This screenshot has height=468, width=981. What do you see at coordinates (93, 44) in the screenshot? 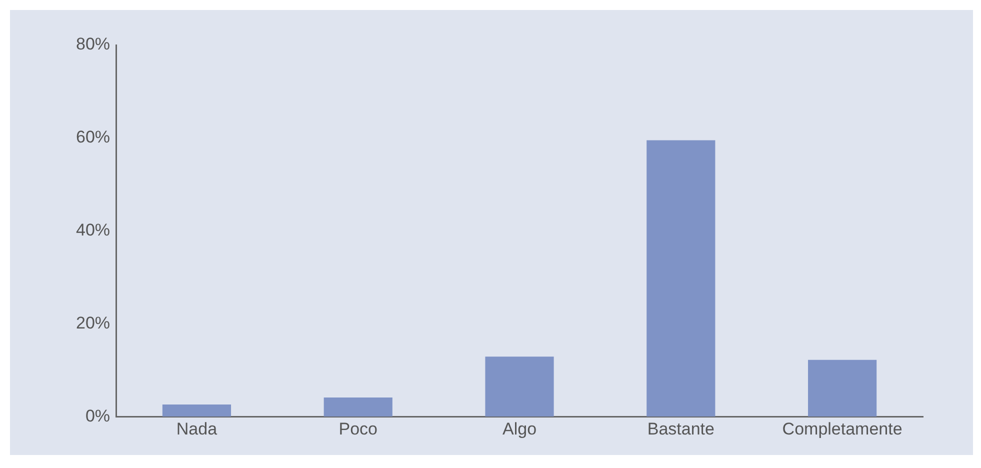
I see `y-tick-label: 80%` at bounding box center [93, 44].